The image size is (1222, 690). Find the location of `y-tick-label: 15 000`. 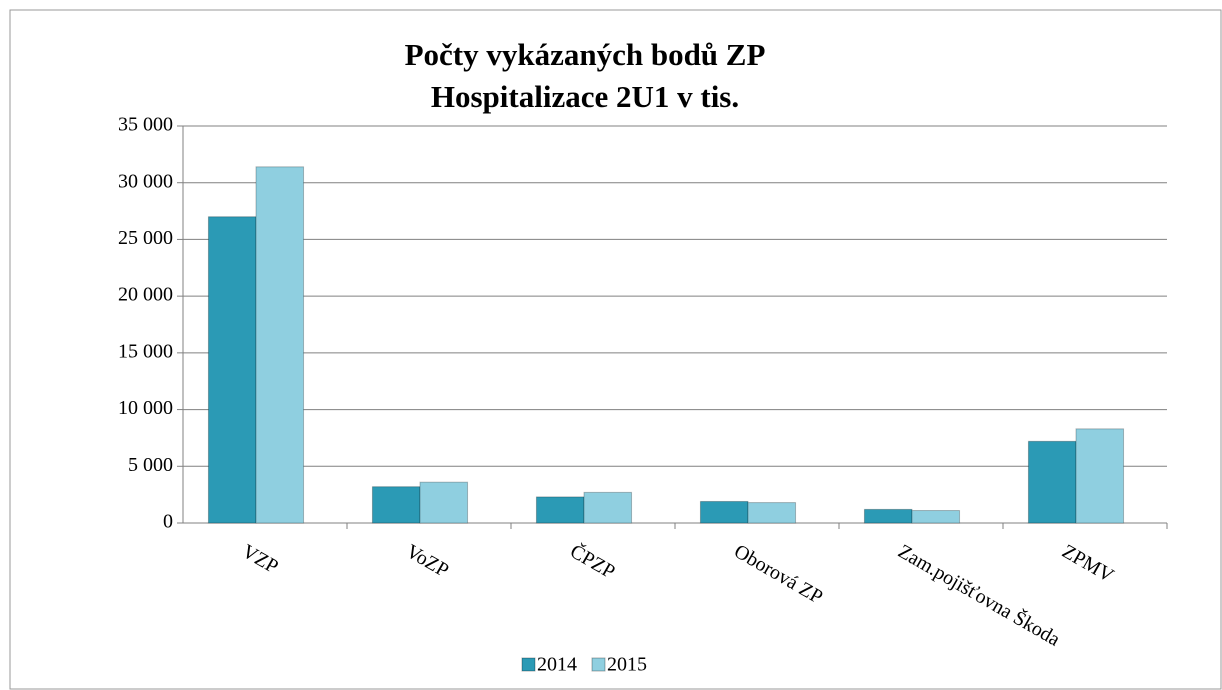

y-tick-label: 15 000 is located at coordinates (145, 351).